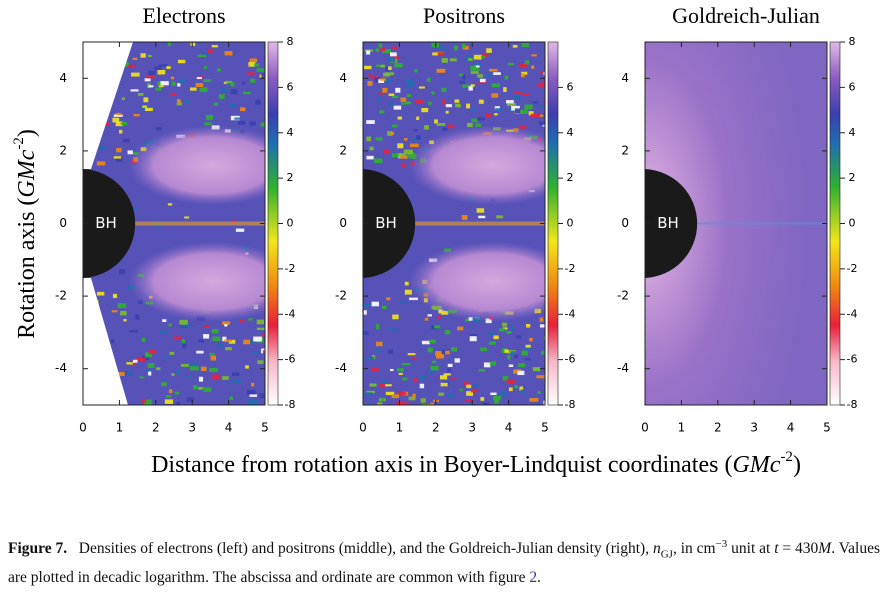  I want to click on panel-title: Positrons, so click(464, 15).